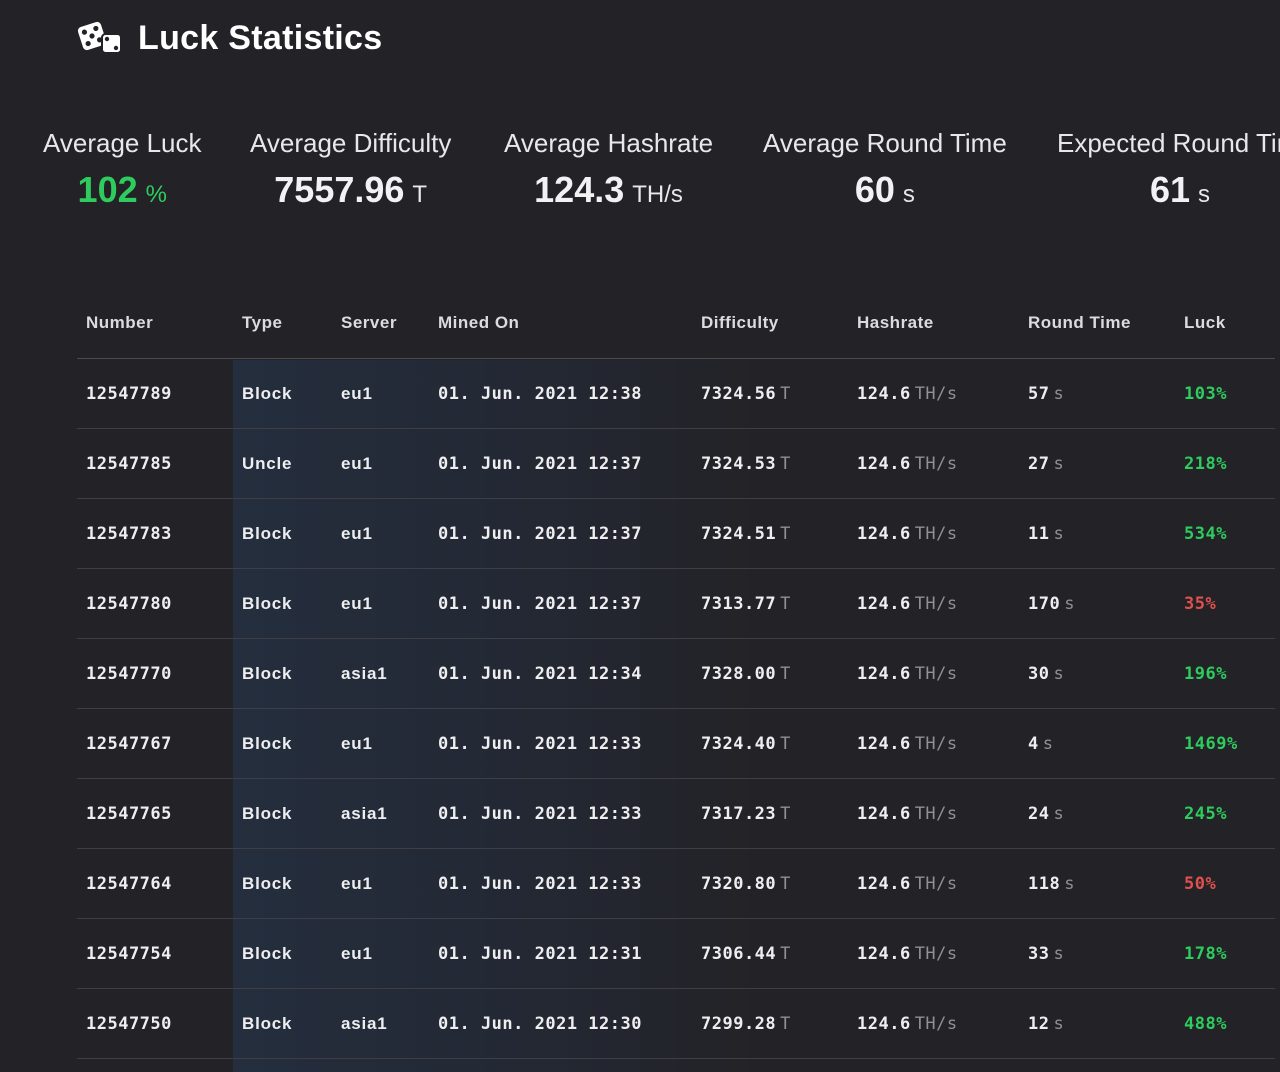  What do you see at coordinates (609, 143) in the screenshot?
I see `stat-label: Average Hashrate` at bounding box center [609, 143].